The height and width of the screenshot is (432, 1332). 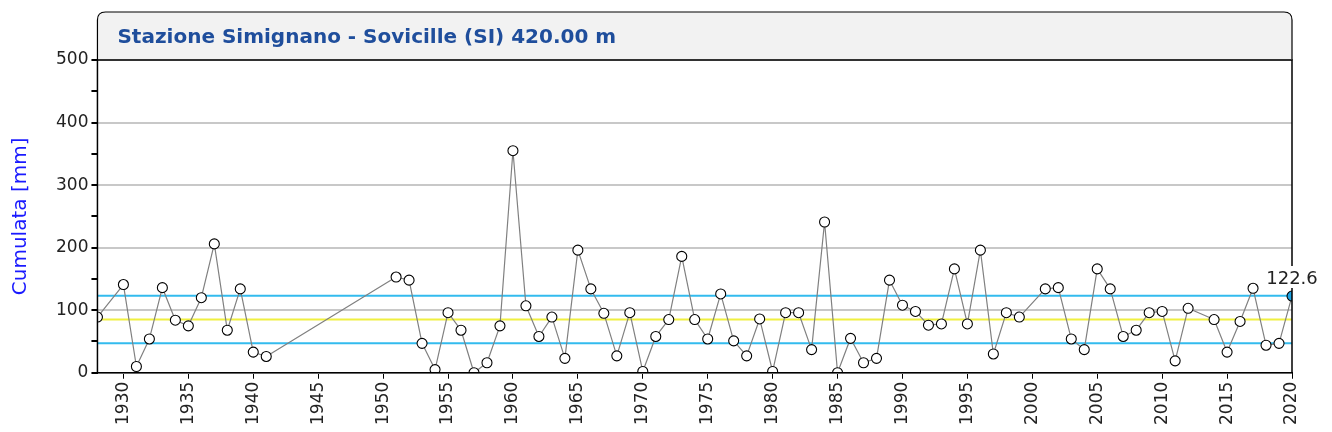 I want to click on x-tick-label: 1980, so click(x=771, y=403).